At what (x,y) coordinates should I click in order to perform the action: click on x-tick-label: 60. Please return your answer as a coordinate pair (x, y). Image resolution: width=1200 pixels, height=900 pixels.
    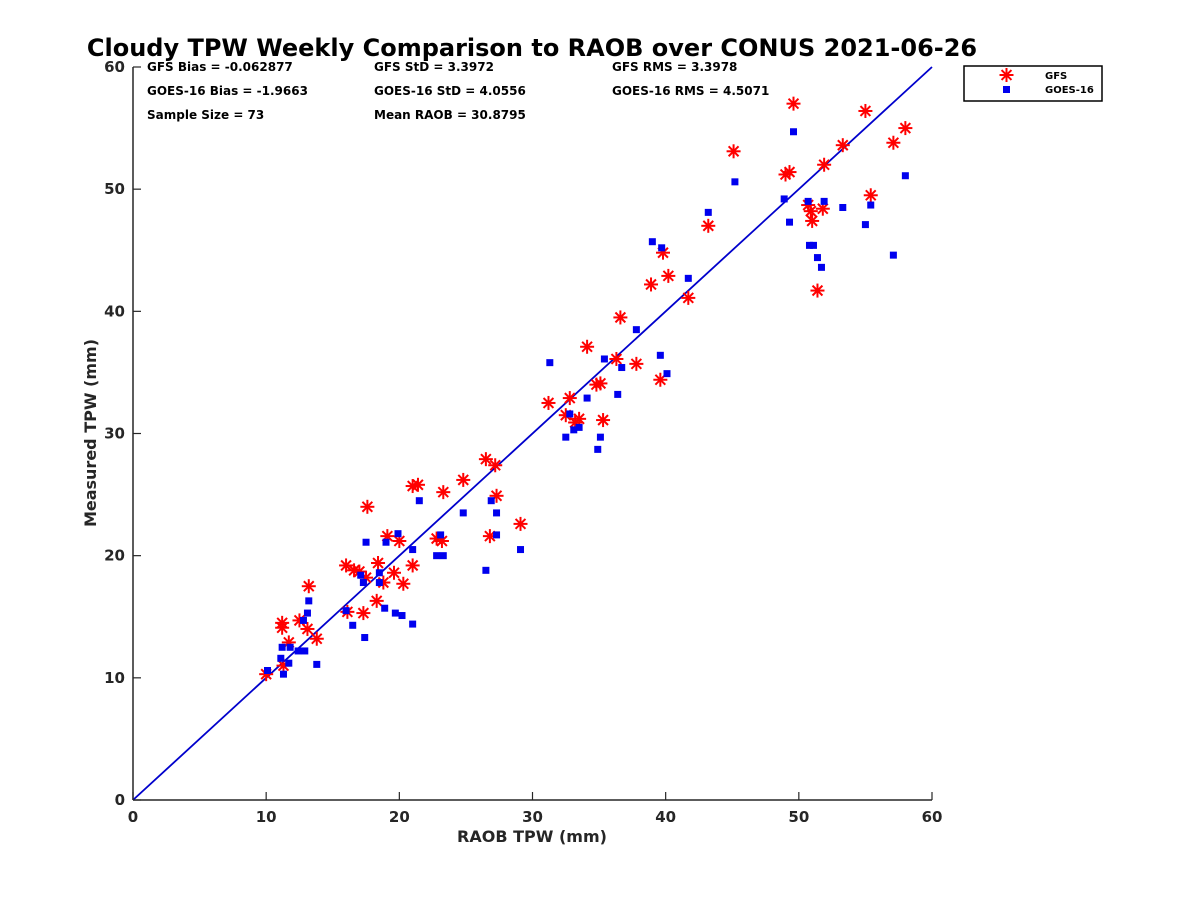
    Looking at the image, I should click on (932, 817).